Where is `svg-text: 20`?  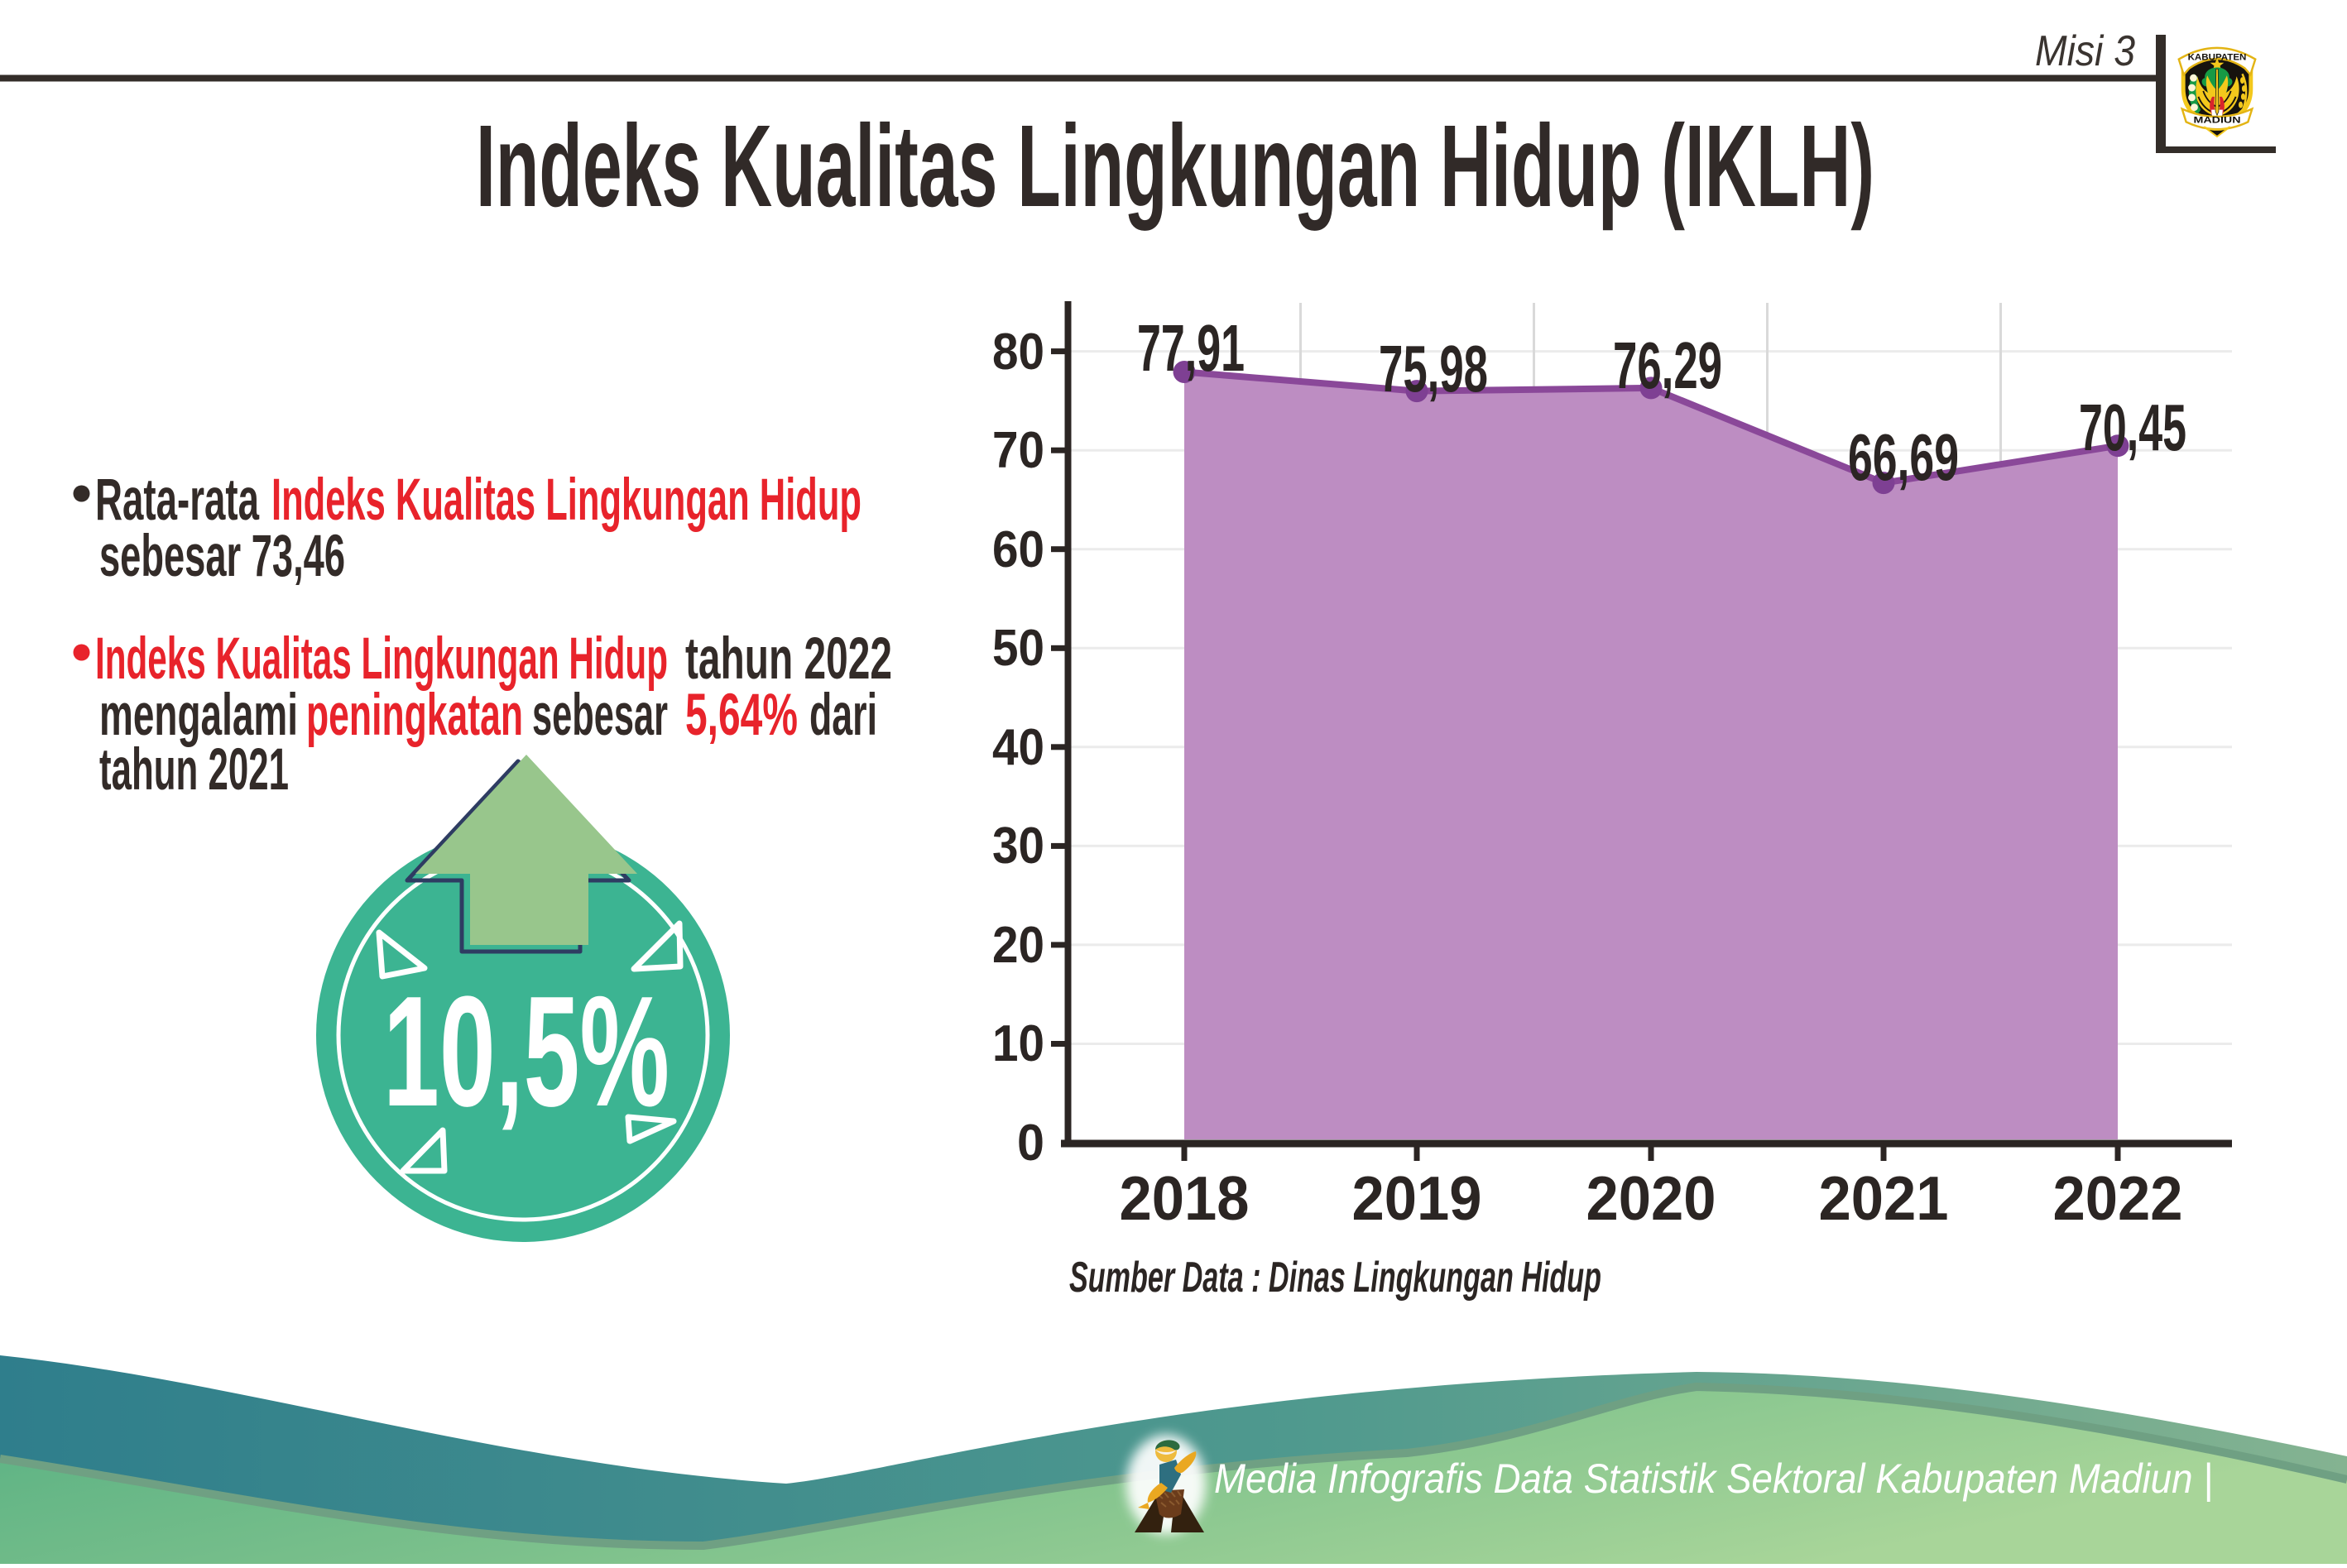
svg-text: 20 is located at coordinates (1018, 946).